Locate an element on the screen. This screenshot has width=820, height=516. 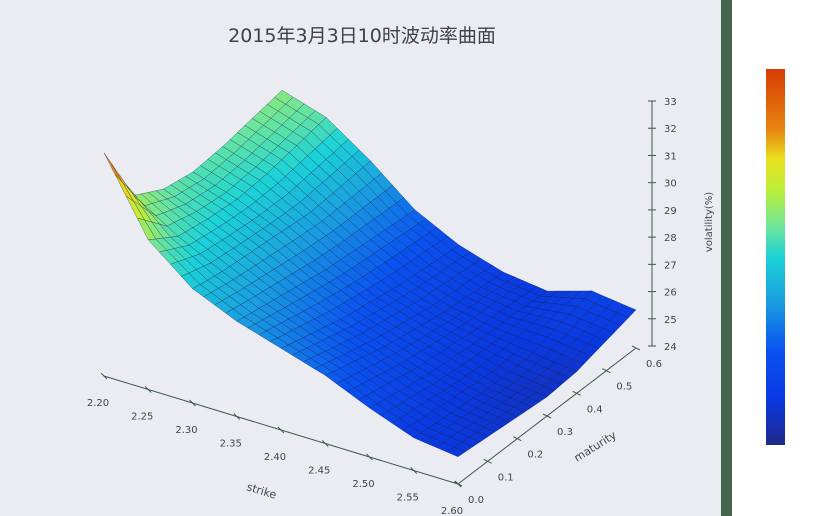
z-tick-label: 29 is located at coordinates (670, 211).